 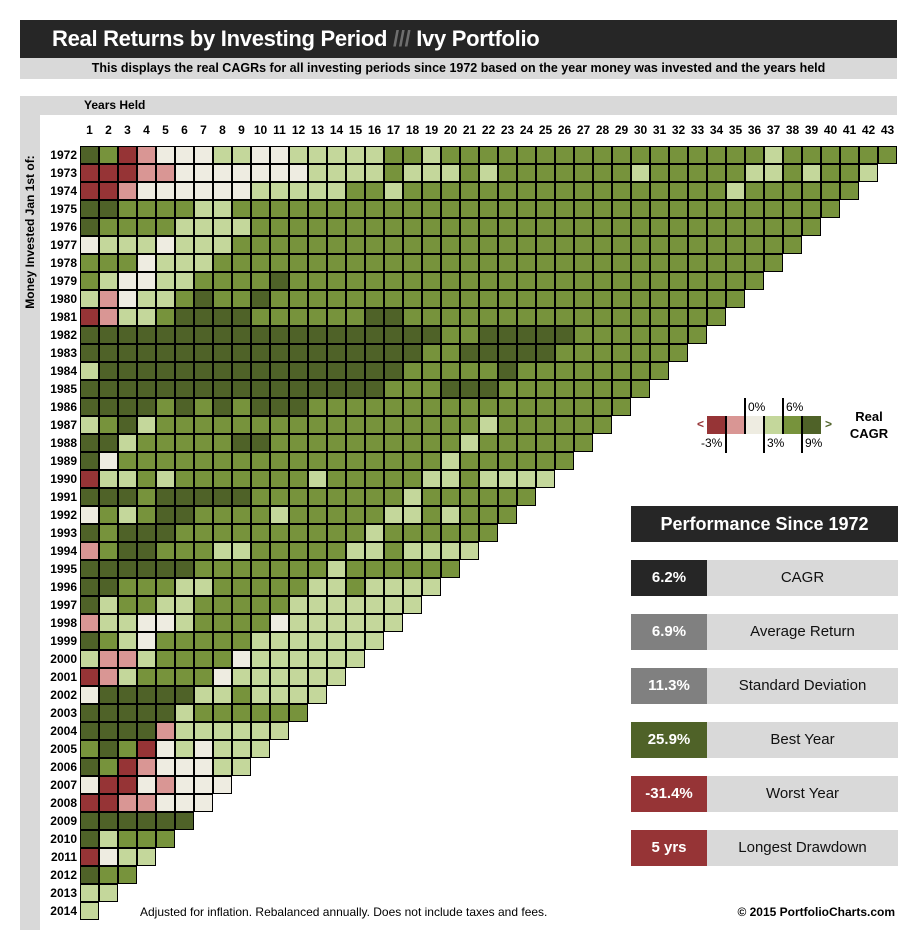 What do you see at coordinates (63, 317) in the screenshot?
I see `row-label: 1981` at bounding box center [63, 317].